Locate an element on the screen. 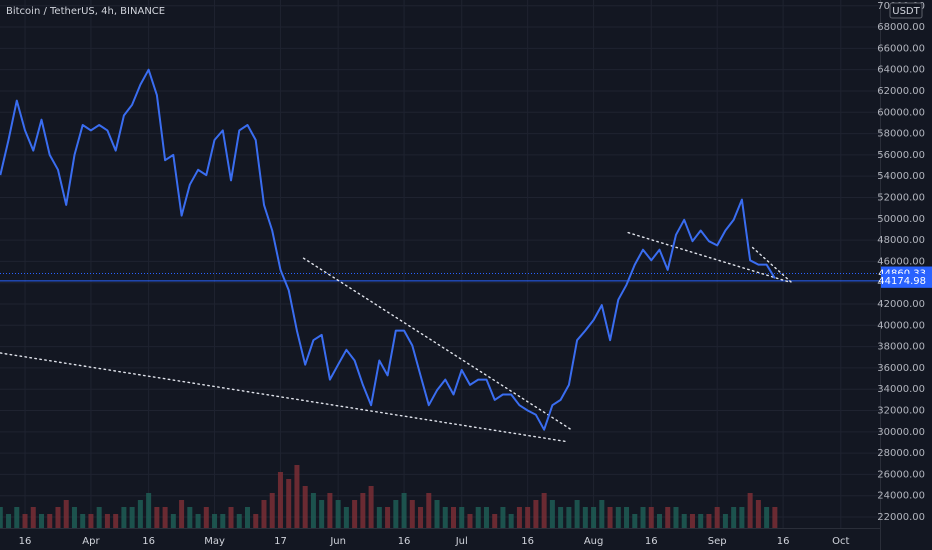 Image resolution: width=932 pixels, height=550 pixels. y-tick-label: 26000.00 is located at coordinates (901, 474).